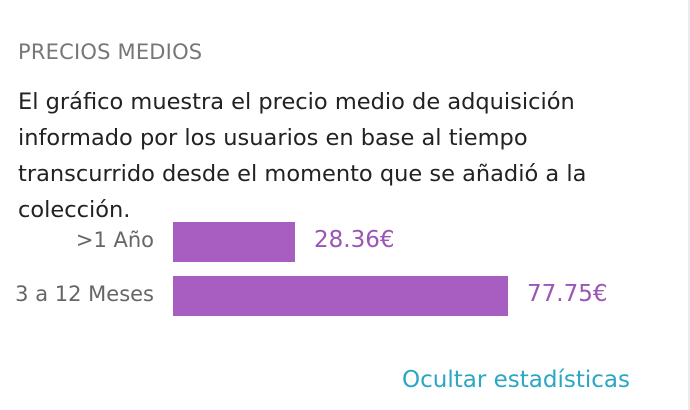  I want to click on section-title: PRECIOS MEDIOS, so click(110, 52).